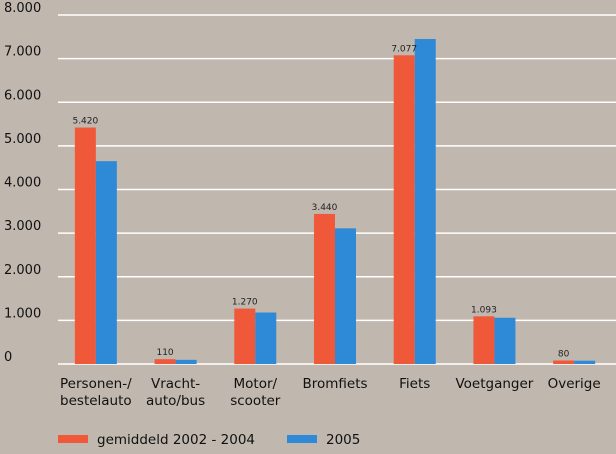 This screenshot has width=616, height=454. Describe the element at coordinates (22, 226) in the screenshot. I see `y-tick-label: 3.000` at that location.